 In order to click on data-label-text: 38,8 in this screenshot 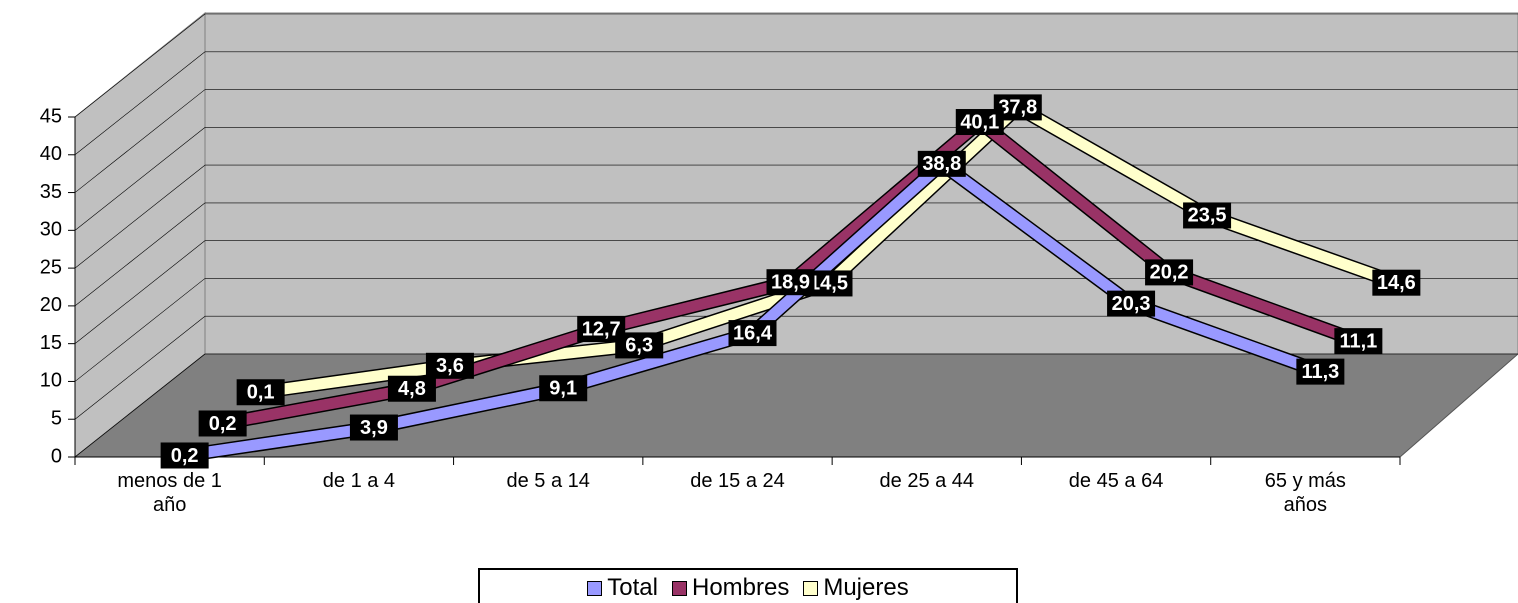, I will do `click(941, 164)`.